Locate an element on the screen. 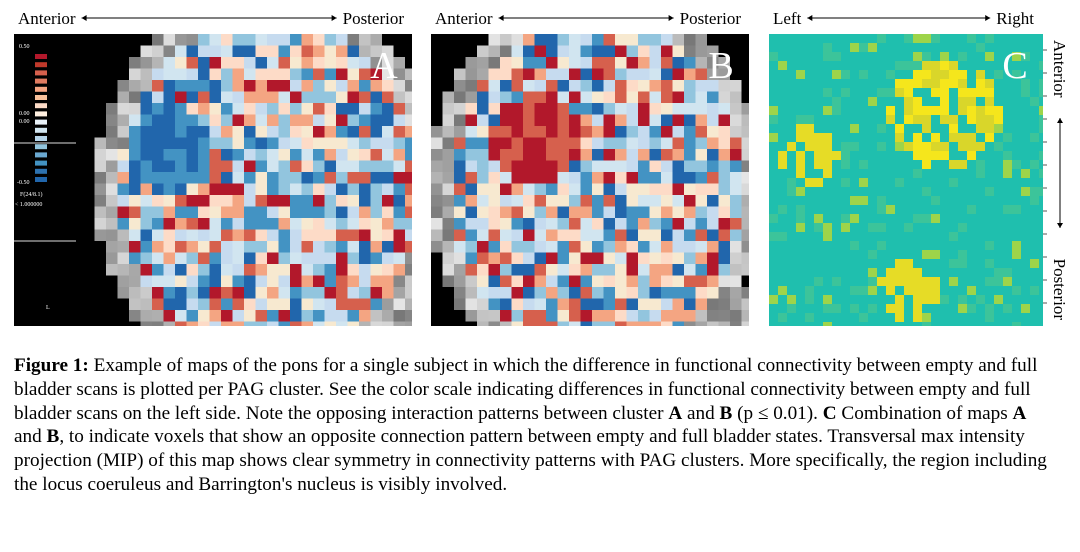 This screenshot has width=1080, height=552. caption-bold: Figure 1: is located at coordinates (51, 365).